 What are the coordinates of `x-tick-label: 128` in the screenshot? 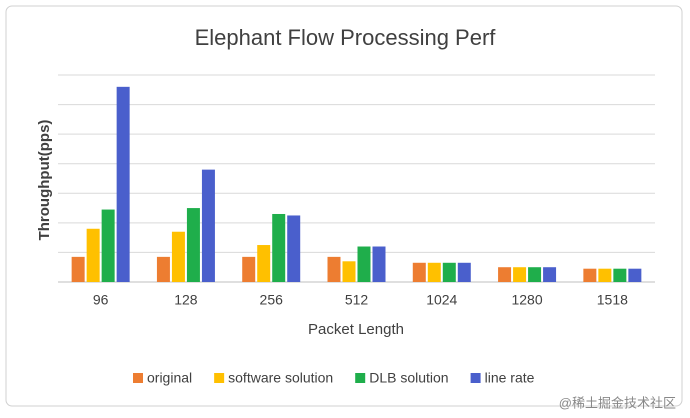 It's located at (186, 300).